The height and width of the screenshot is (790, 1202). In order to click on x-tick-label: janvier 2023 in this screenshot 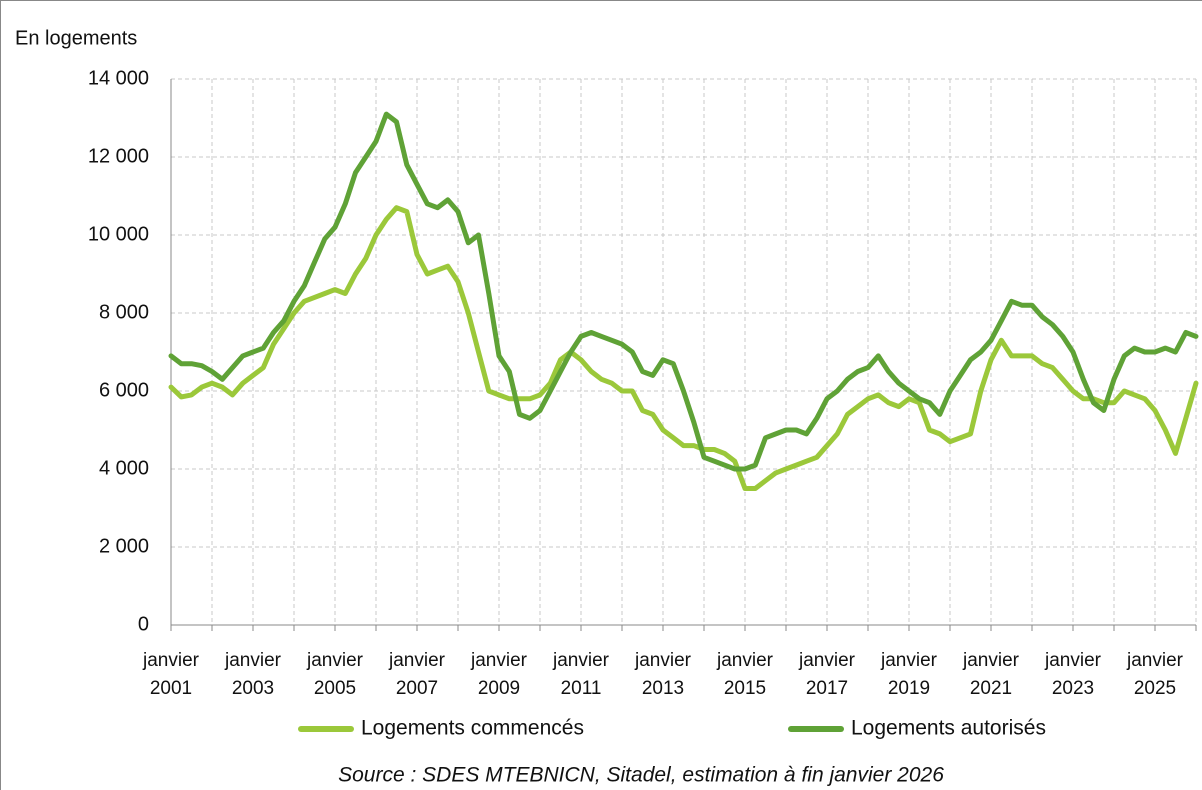, I will do `click(1073, 674)`.